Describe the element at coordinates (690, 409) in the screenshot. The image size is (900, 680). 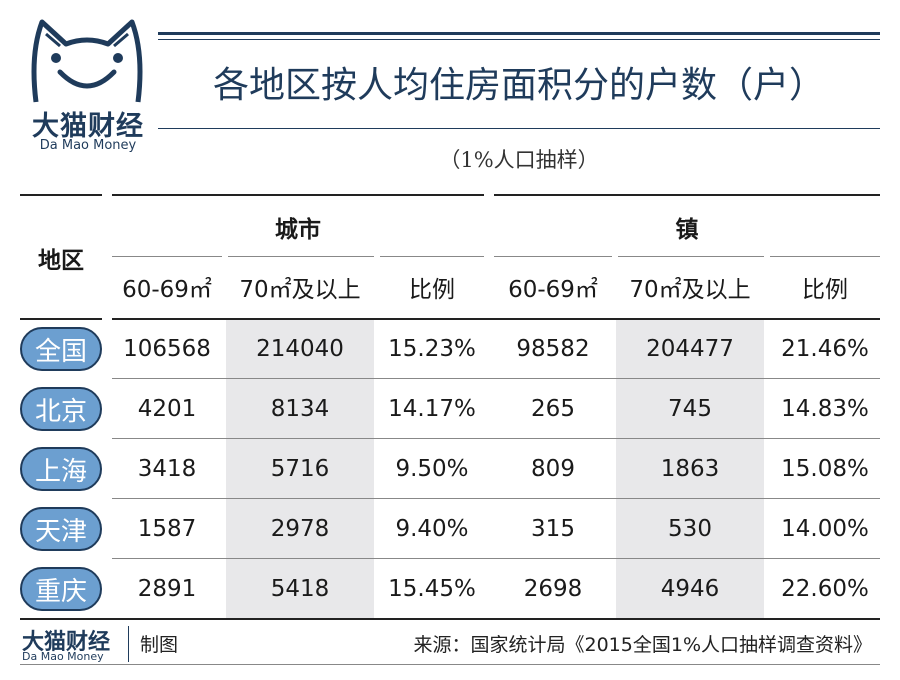
I see `cell-town-70: 745` at that location.